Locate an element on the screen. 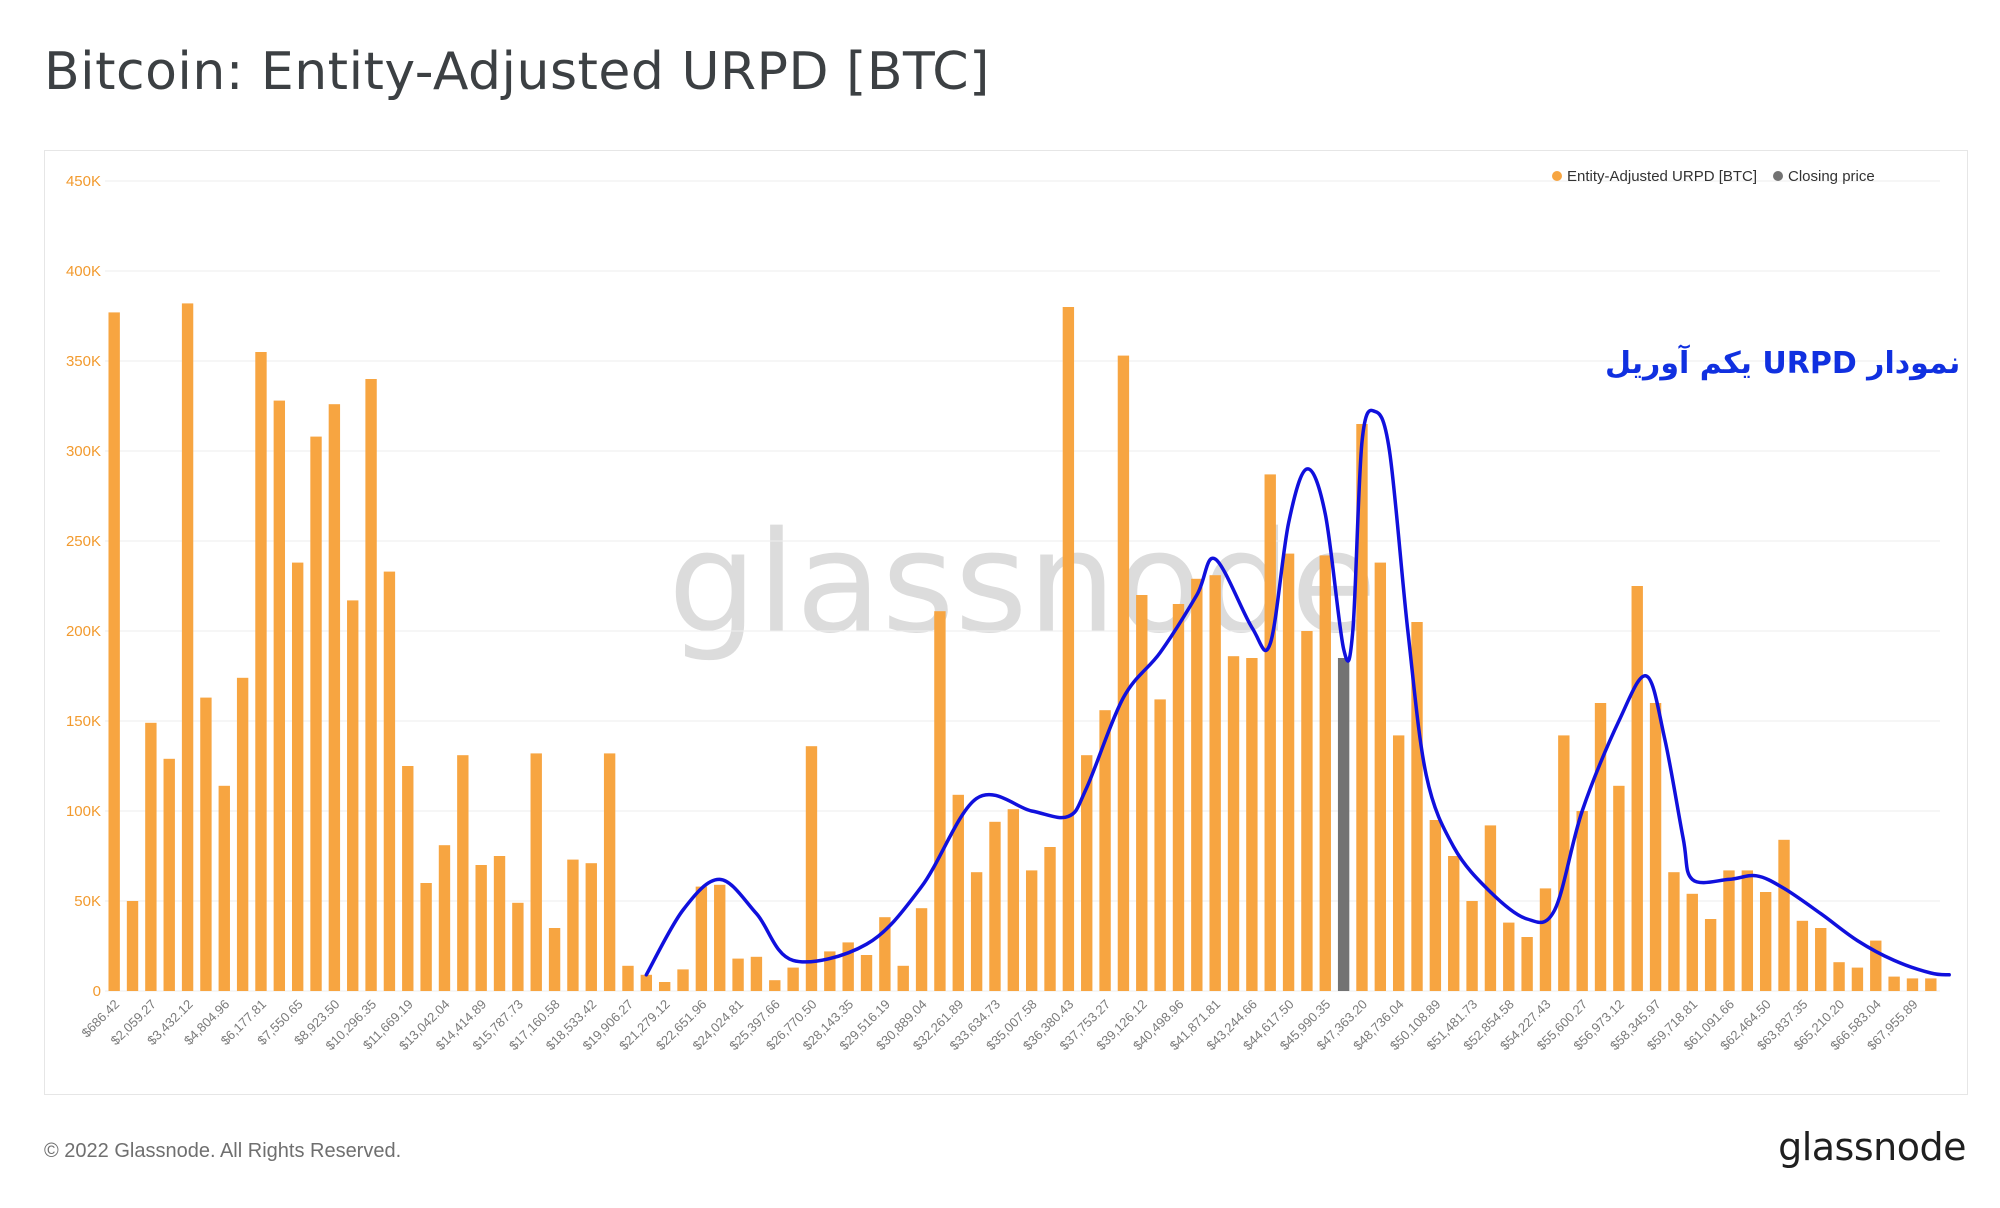 The image size is (2000, 1208). y-tick-label: 50K is located at coordinates (87, 901).